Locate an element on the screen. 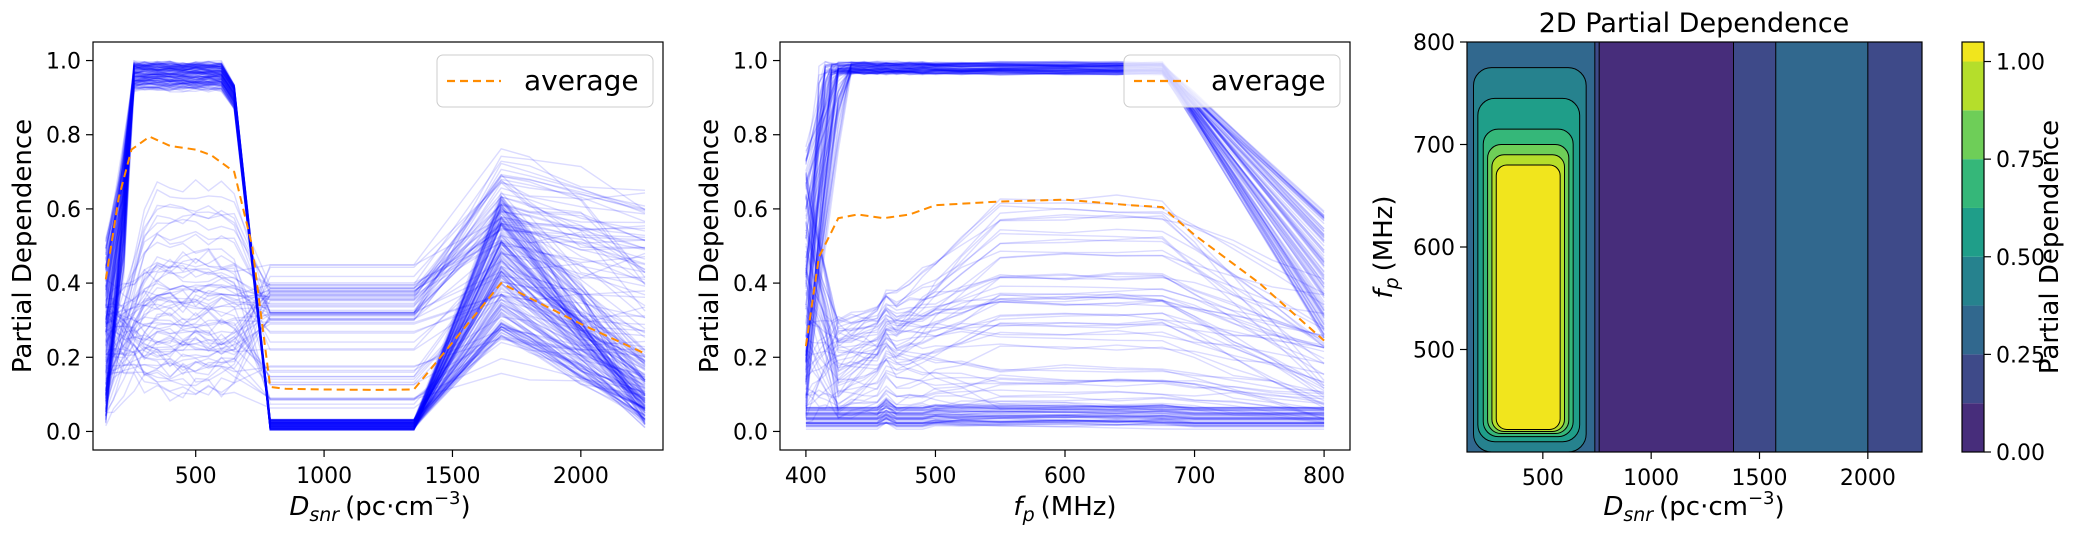 Image resolution: width=2073 pixels, height=535 pixels. y-axis-label: Partial Dependence is located at coordinates (710, 246).